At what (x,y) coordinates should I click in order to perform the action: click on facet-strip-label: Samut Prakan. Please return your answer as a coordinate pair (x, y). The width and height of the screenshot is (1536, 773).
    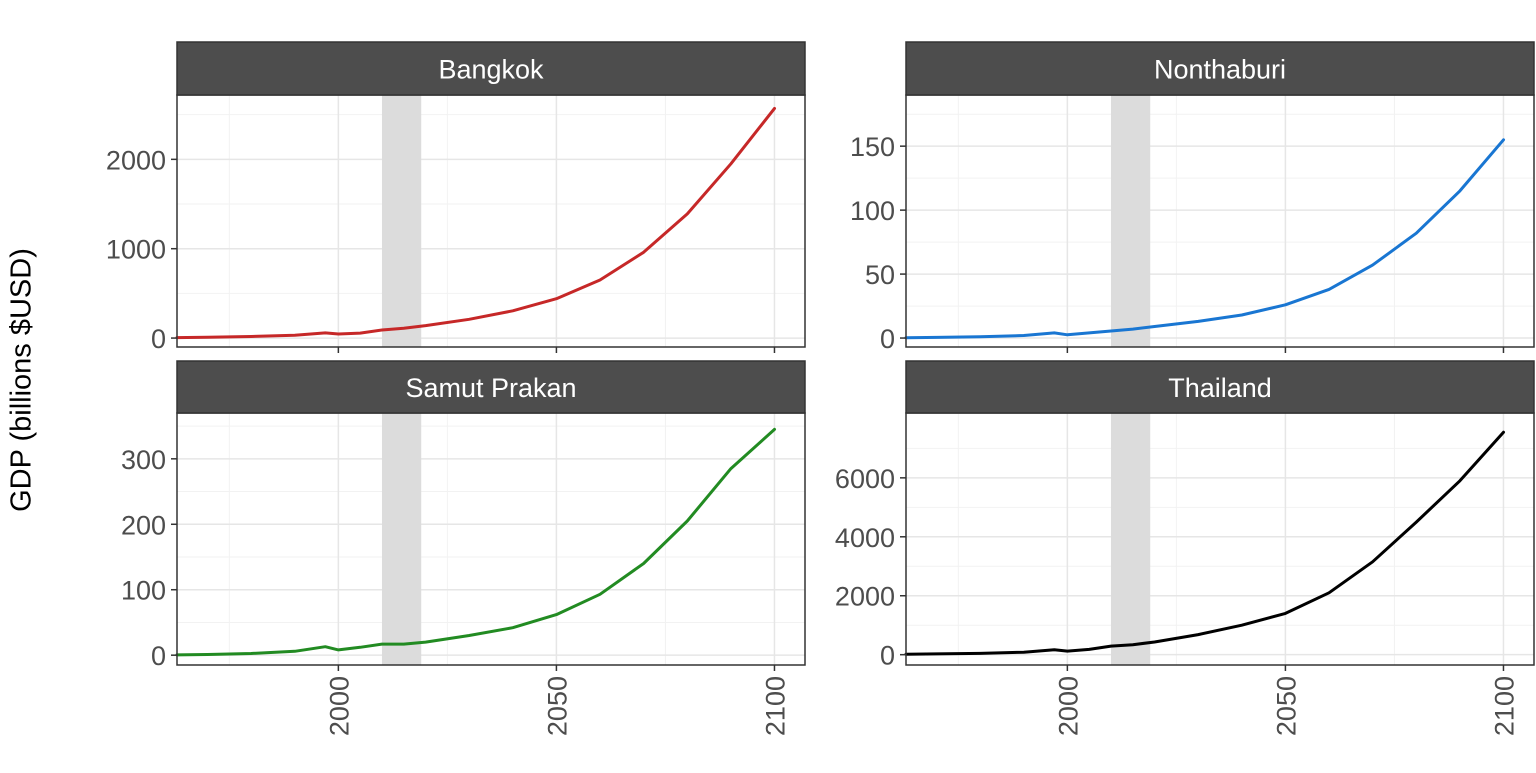
    Looking at the image, I should click on (490, 388).